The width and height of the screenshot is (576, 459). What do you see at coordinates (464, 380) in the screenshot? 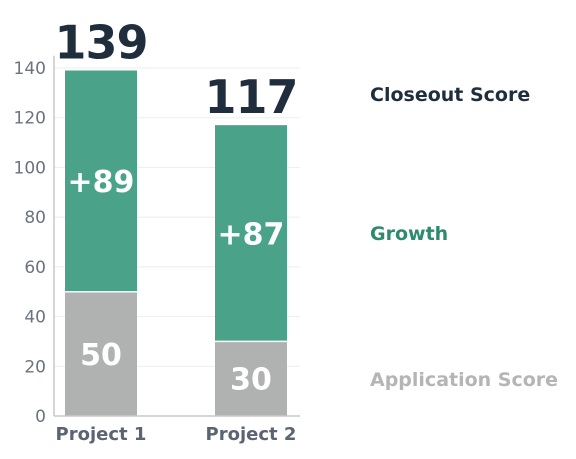
I see `legend-application-score: Application Score` at bounding box center [464, 380].